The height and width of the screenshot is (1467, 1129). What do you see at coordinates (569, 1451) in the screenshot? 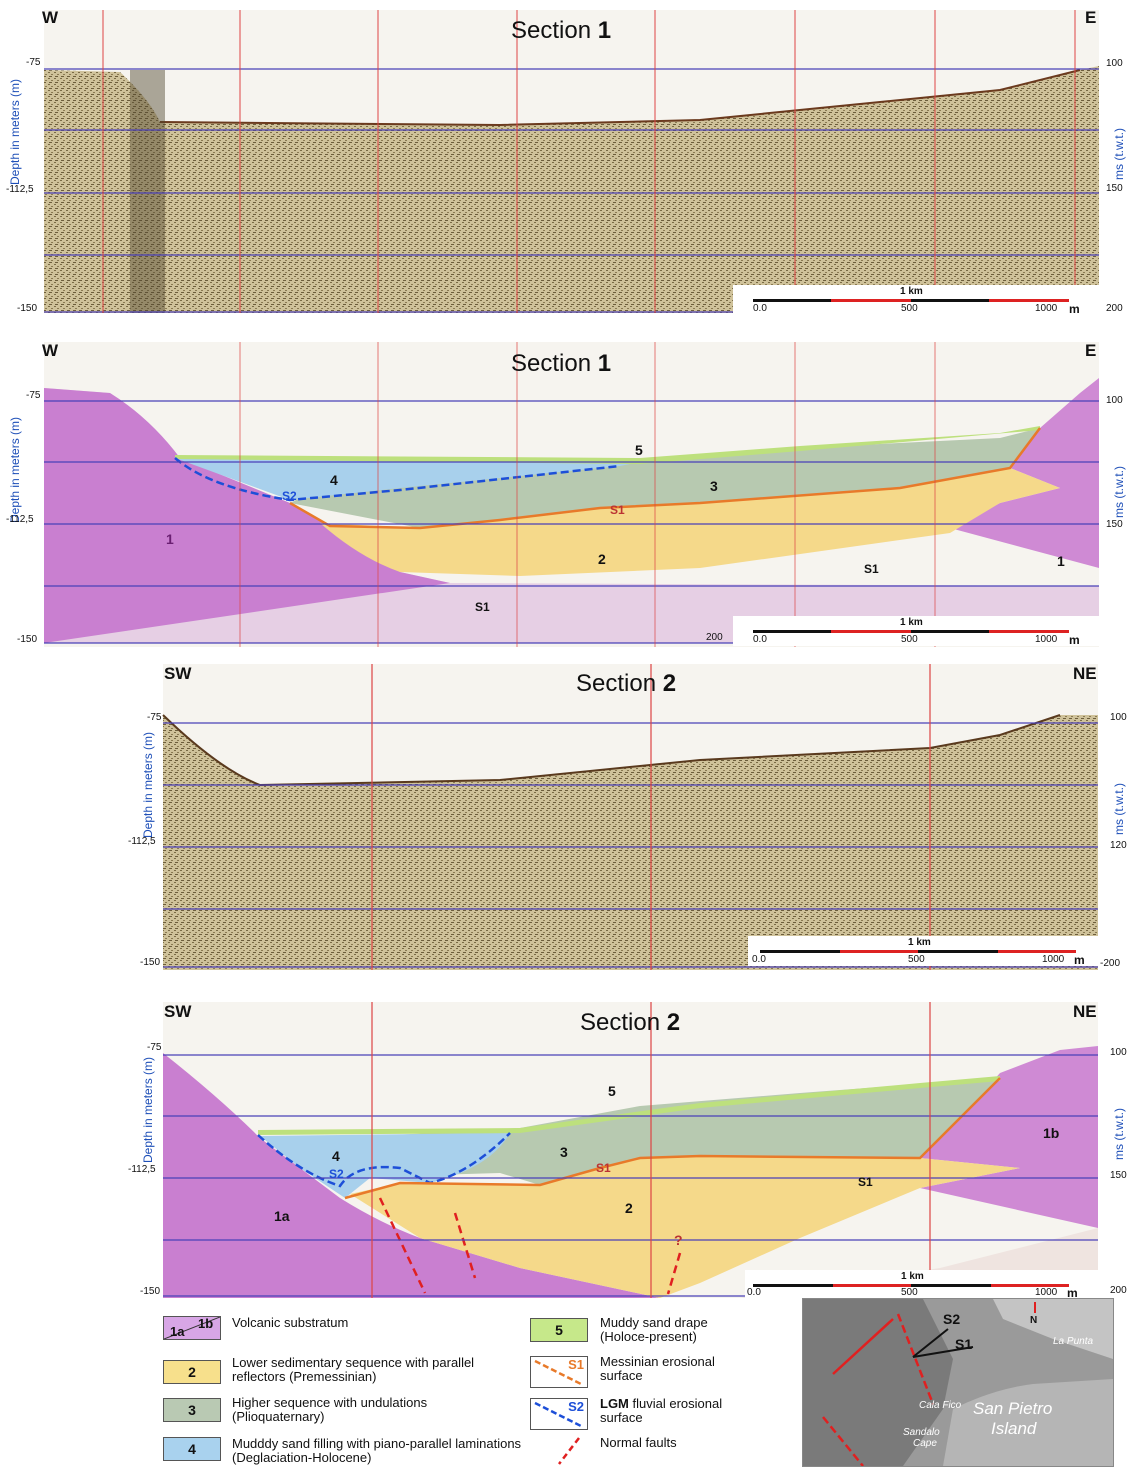
I see `legend-swatch-fault` at bounding box center [569, 1451].